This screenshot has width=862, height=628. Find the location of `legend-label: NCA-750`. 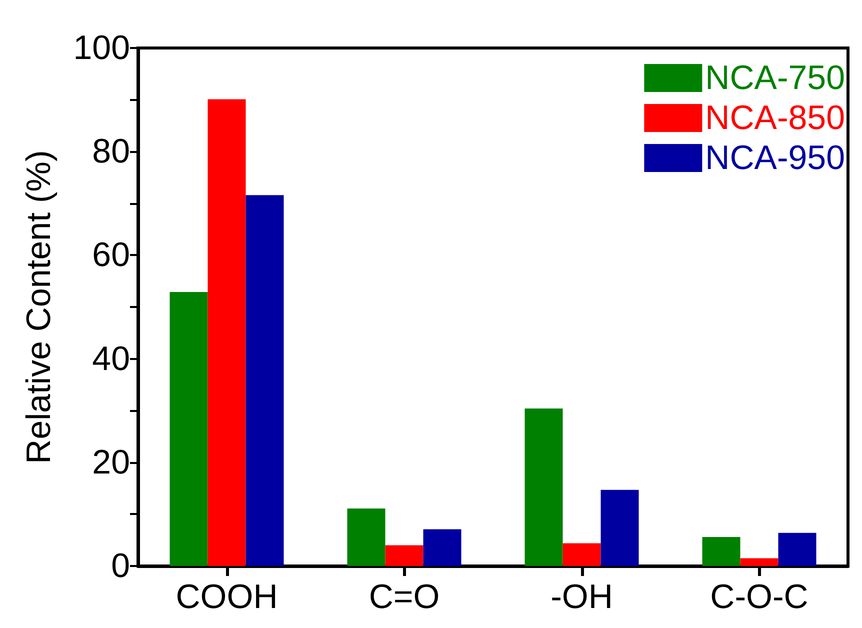

legend-label: NCA-750 is located at coordinates (775, 78).